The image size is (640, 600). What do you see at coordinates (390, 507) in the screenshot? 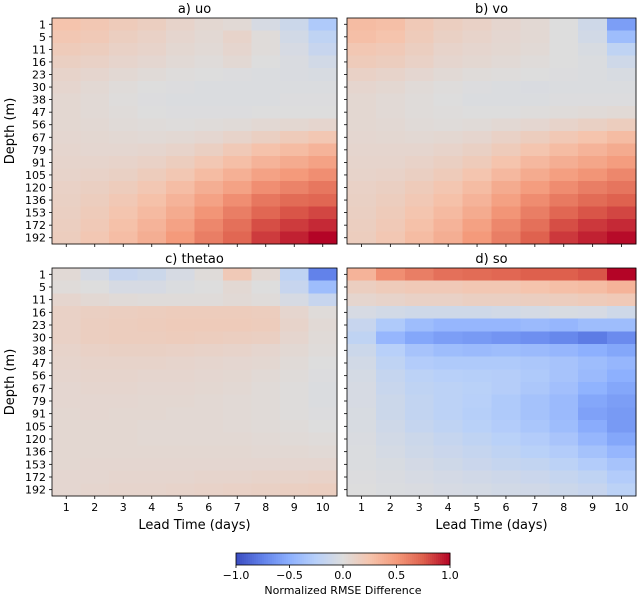
I see `x-tick-label: 2` at bounding box center [390, 507].